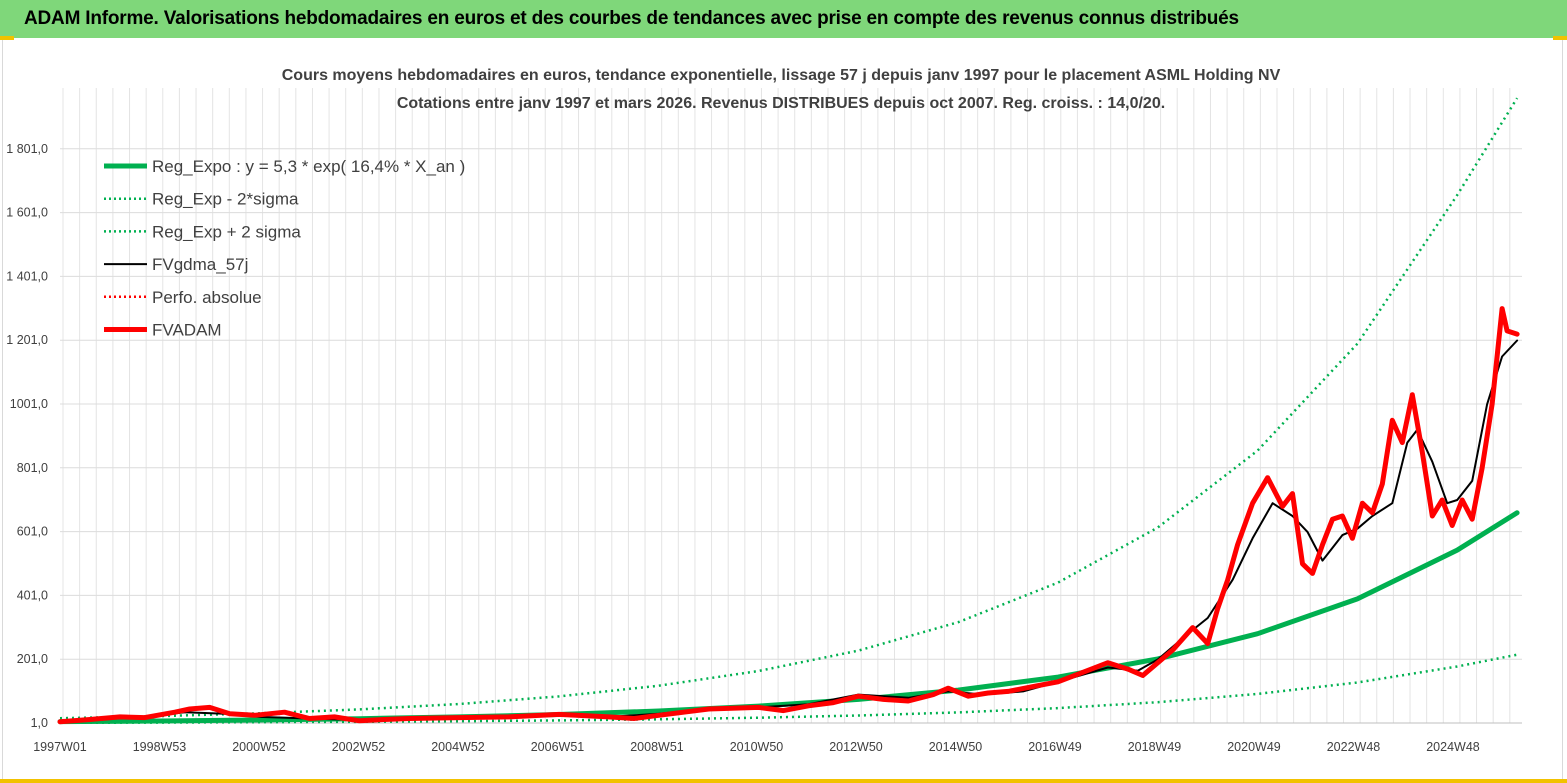 The image size is (1567, 783). What do you see at coordinates (259, 747) in the screenshot?
I see `x-tick-label: 2000W52` at bounding box center [259, 747].